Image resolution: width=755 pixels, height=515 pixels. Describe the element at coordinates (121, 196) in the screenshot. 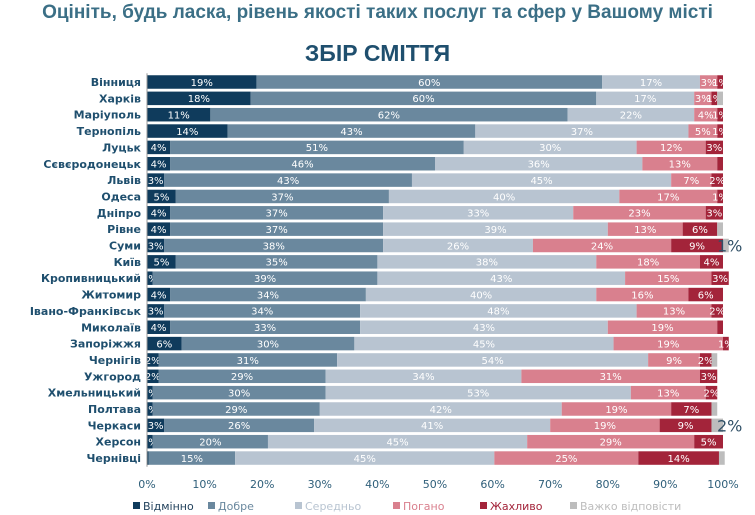

I see `category-label: Одеса` at that location.